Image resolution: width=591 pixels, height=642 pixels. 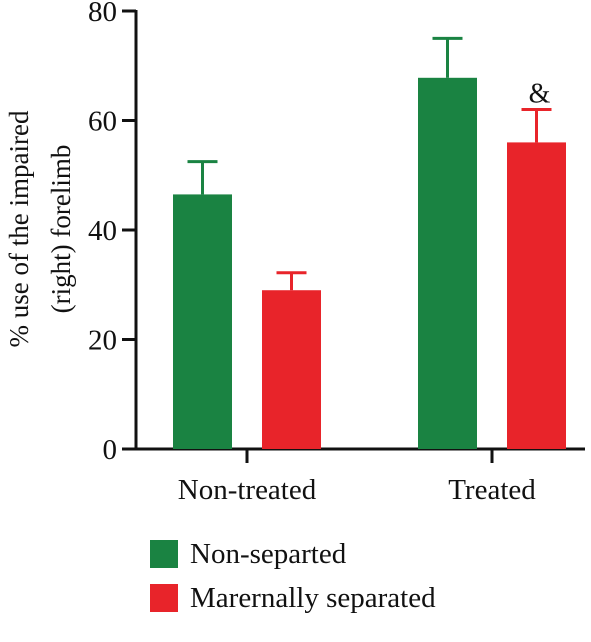 What do you see at coordinates (164, 598) in the screenshot?
I see `legend-swatch-maternally-separated` at bounding box center [164, 598].